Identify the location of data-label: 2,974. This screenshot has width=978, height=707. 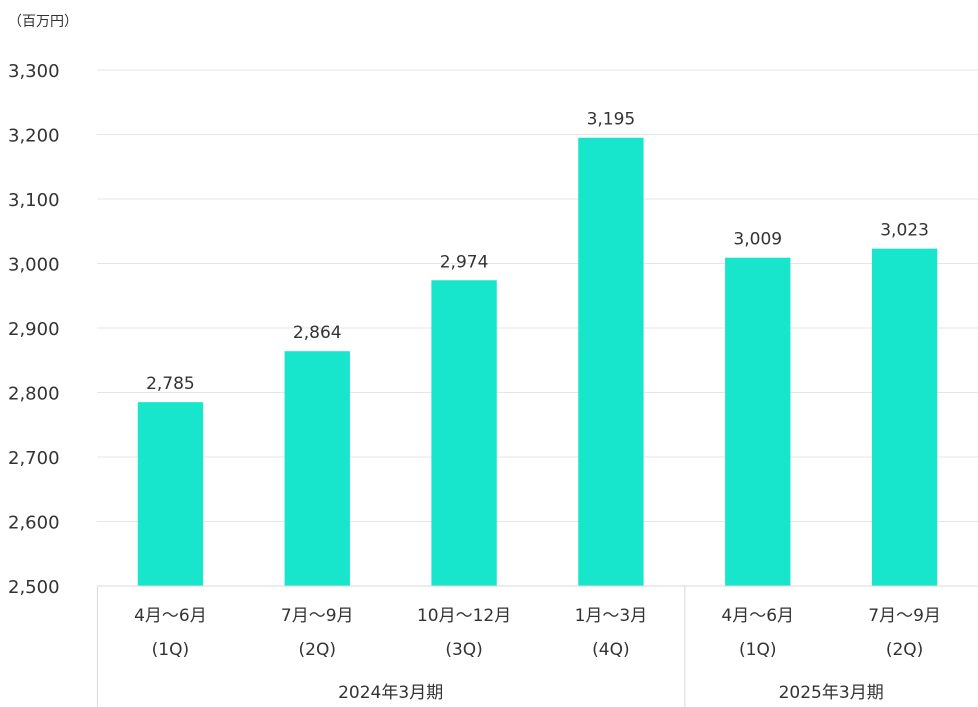
(464, 262).